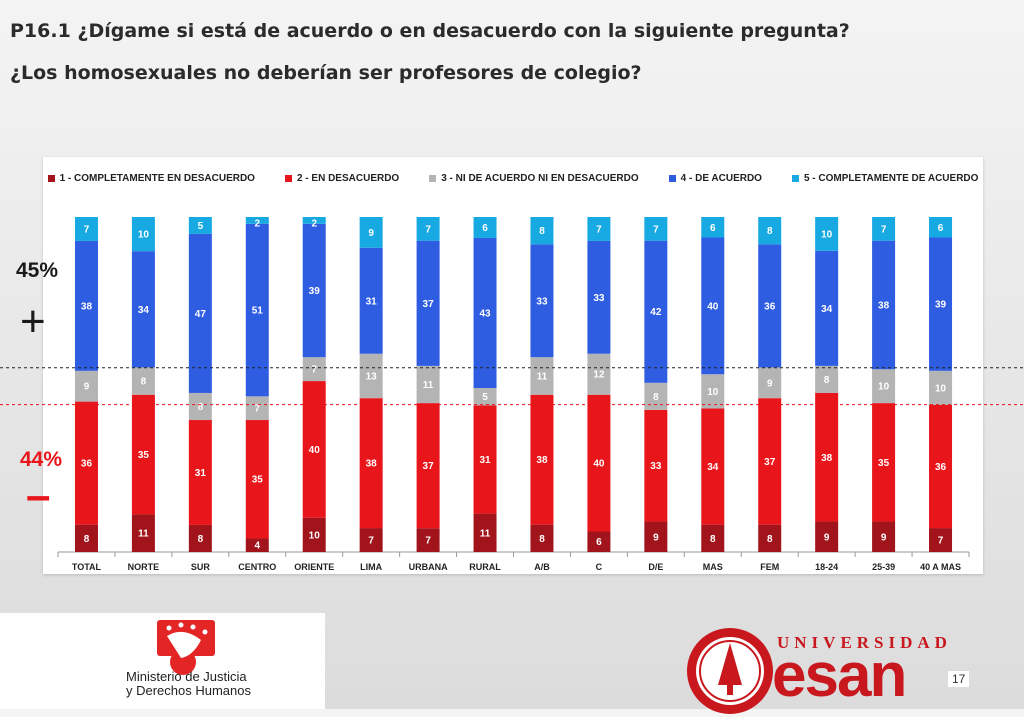 The image size is (1024, 717). Describe the element at coordinates (258, 311) in the screenshot. I see `data-label: 51` at that location.